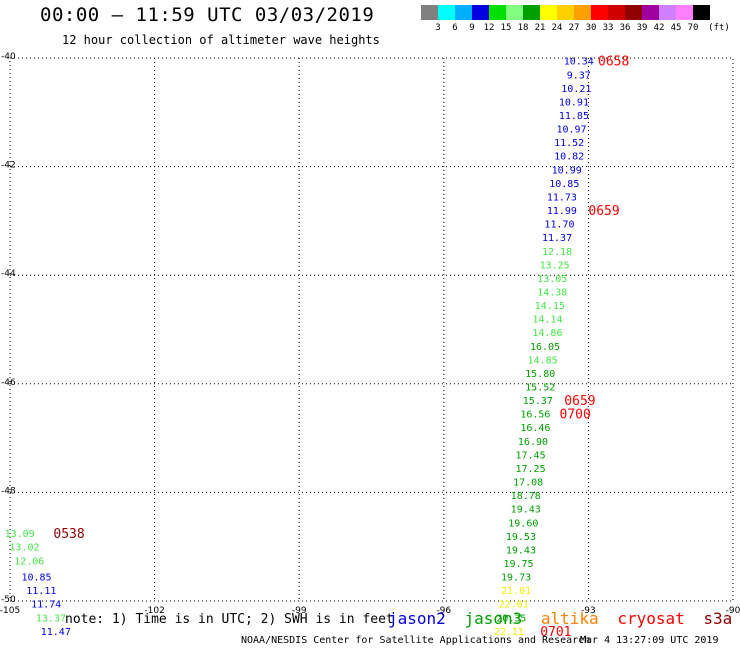 This screenshot has height=650, width=740. What do you see at coordinates (562, 197) in the screenshot?
I see `wave-height-value: 11.73` at bounding box center [562, 197].